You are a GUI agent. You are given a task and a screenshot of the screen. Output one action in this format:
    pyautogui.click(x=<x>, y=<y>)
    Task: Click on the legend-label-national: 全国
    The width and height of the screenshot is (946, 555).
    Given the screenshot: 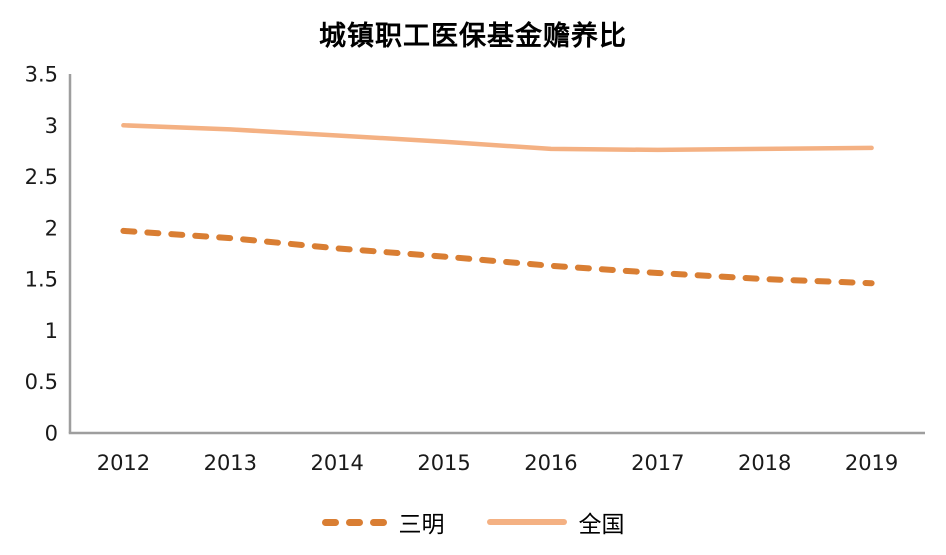 What is the action you would take?
    pyautogui.click(x=601, y=525)
    